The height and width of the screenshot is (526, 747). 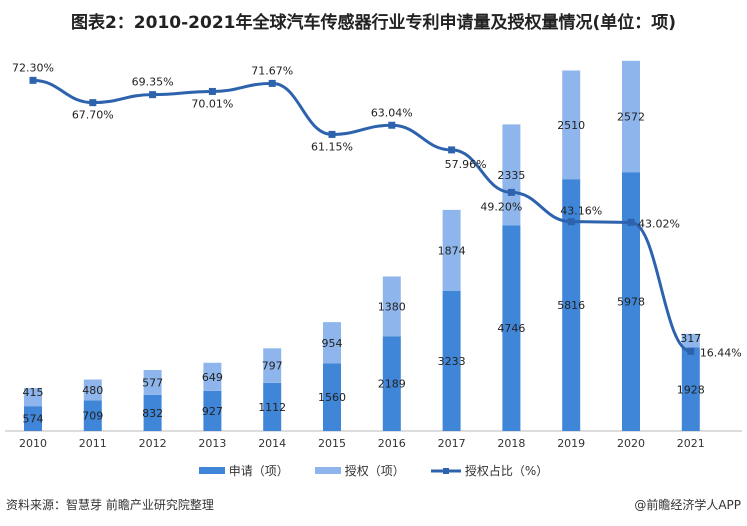 I want to click on source-note: 资料来源：智慧芽 前瞻产业研究院整理, so click(x=110, y=505).